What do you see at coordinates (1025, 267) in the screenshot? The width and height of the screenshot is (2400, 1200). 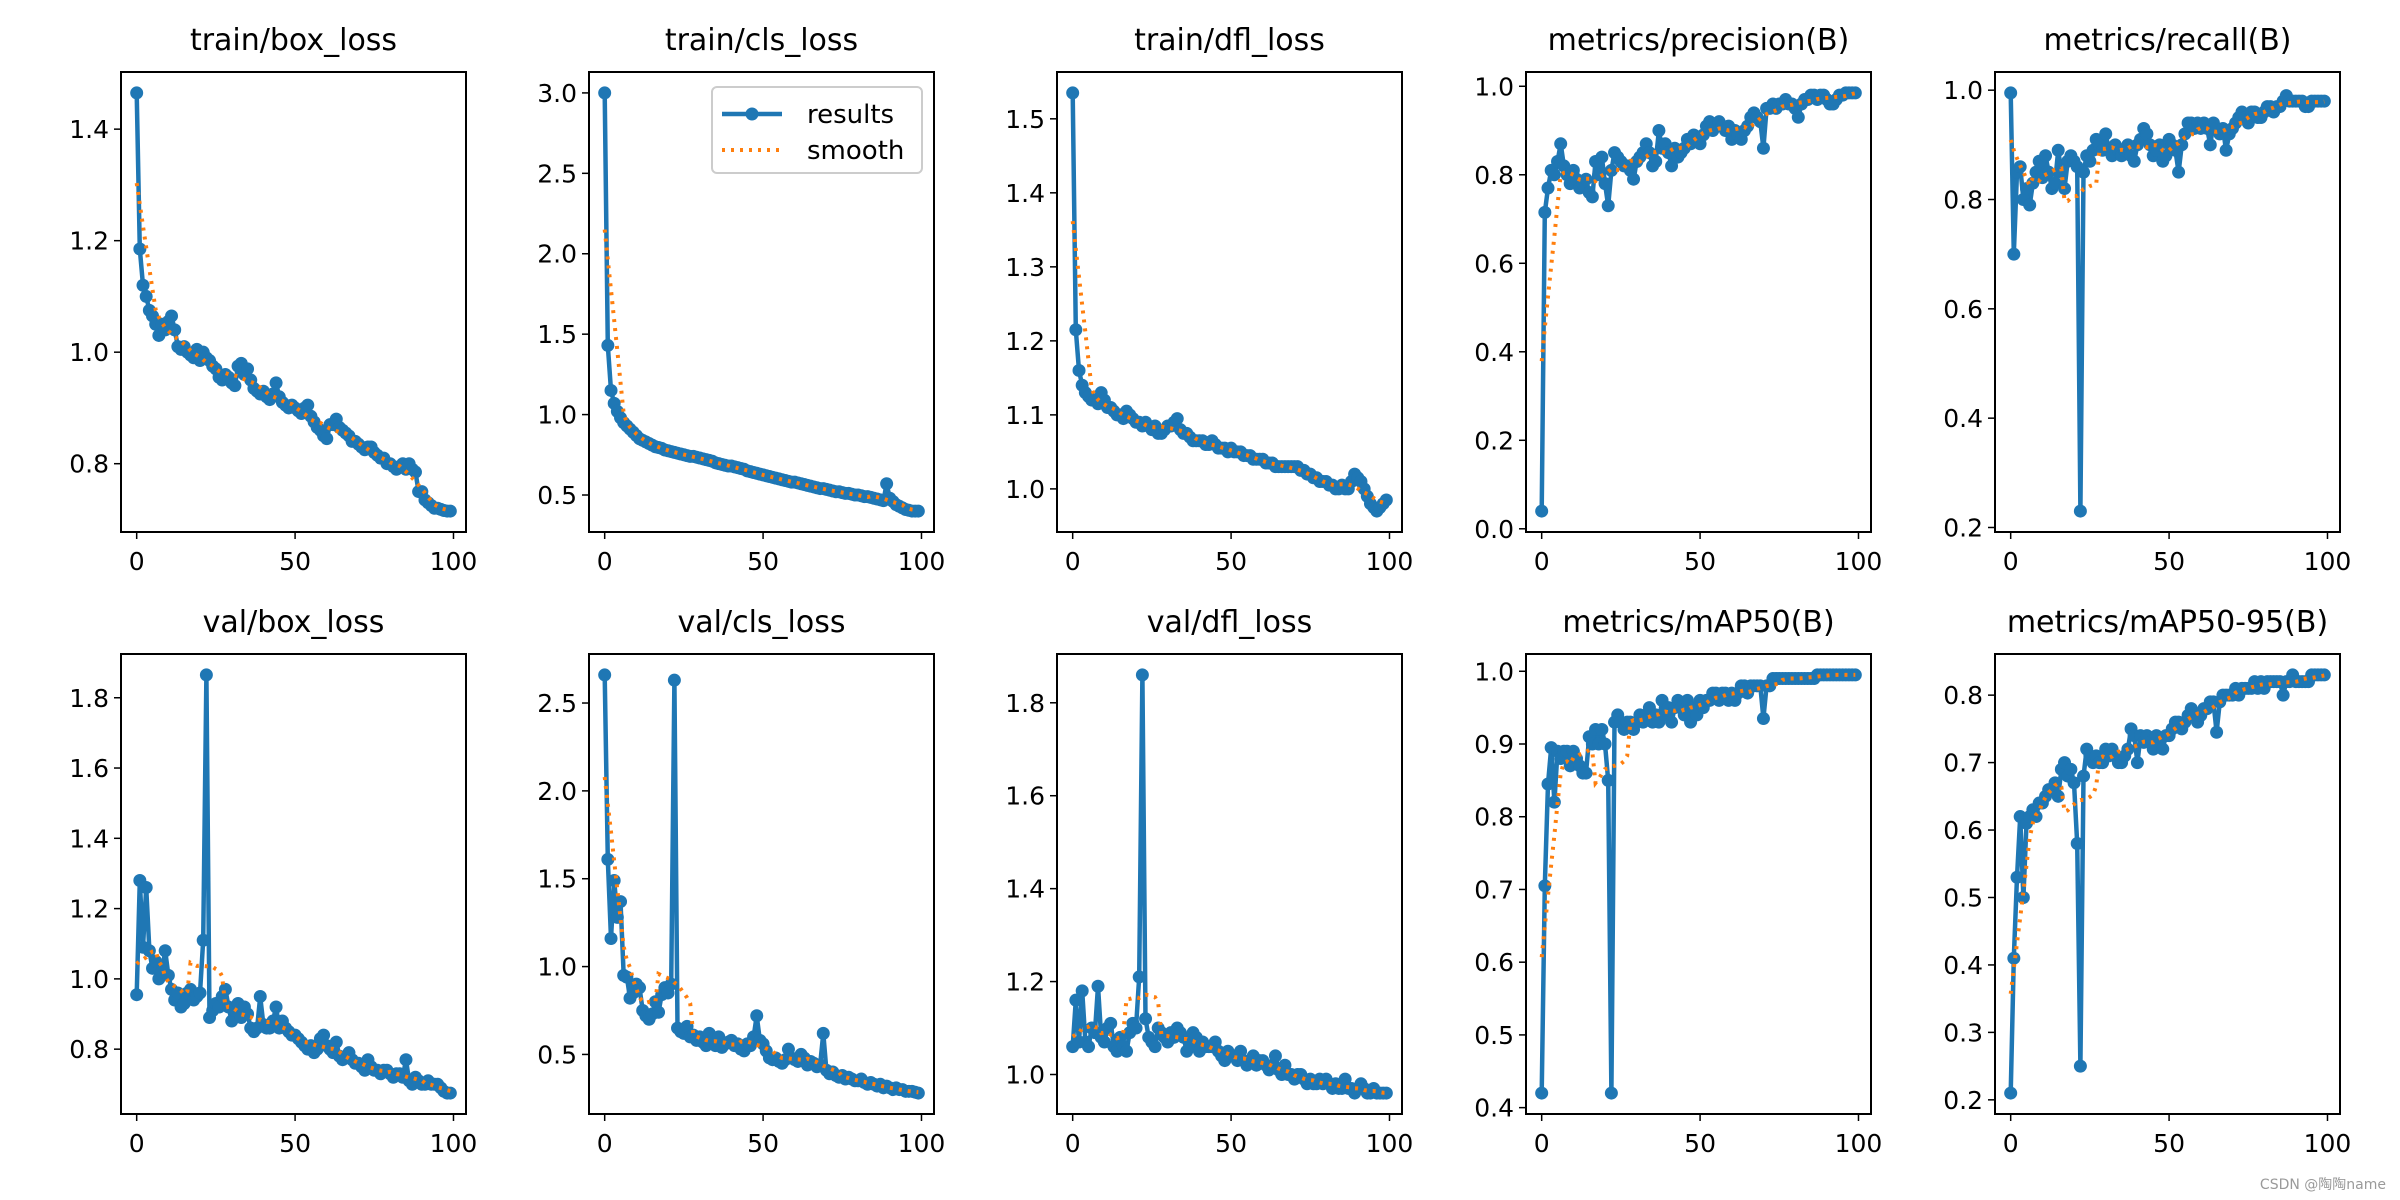 I see `y-tick-label: 1.3` at bounding box center [1025, 267].